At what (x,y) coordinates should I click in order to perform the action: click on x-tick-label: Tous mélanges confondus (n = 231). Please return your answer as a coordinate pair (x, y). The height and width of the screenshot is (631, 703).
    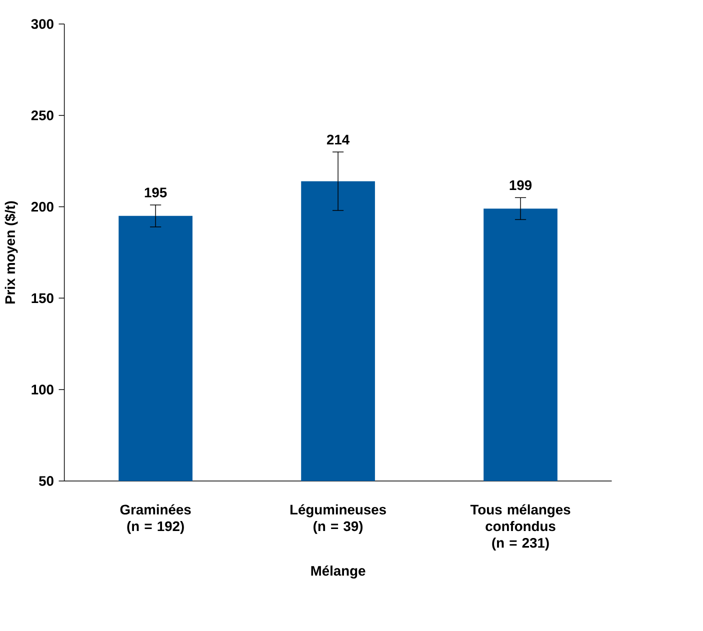
    Looking at the image, I should click on (520, 527).